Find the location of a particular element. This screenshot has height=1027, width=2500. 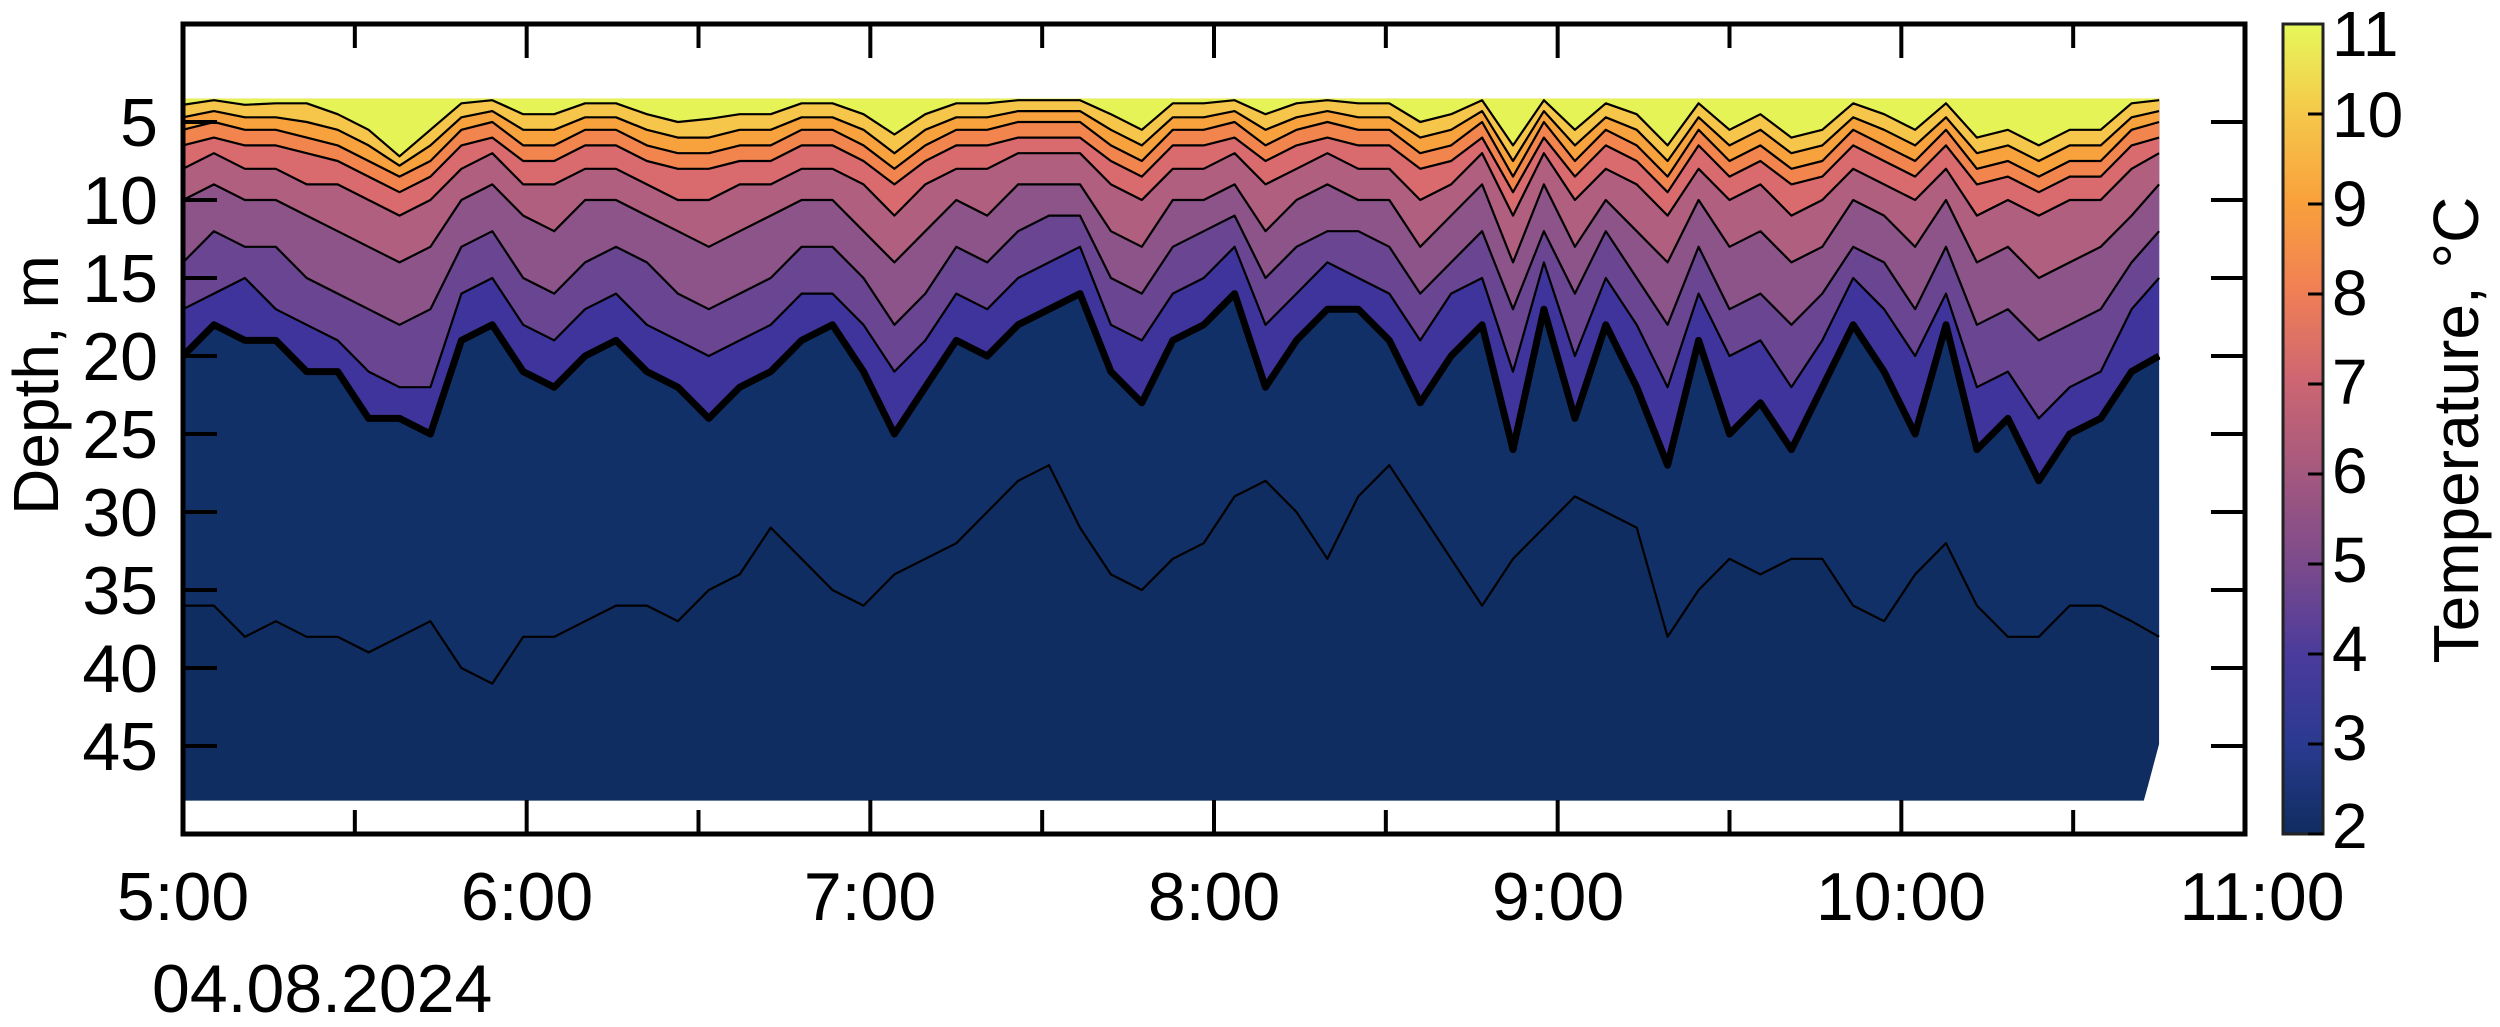

colorbar-tick-labels: 11 10 9 8 7 6 5 4 3 2 is located at coordinates (2367, 431).